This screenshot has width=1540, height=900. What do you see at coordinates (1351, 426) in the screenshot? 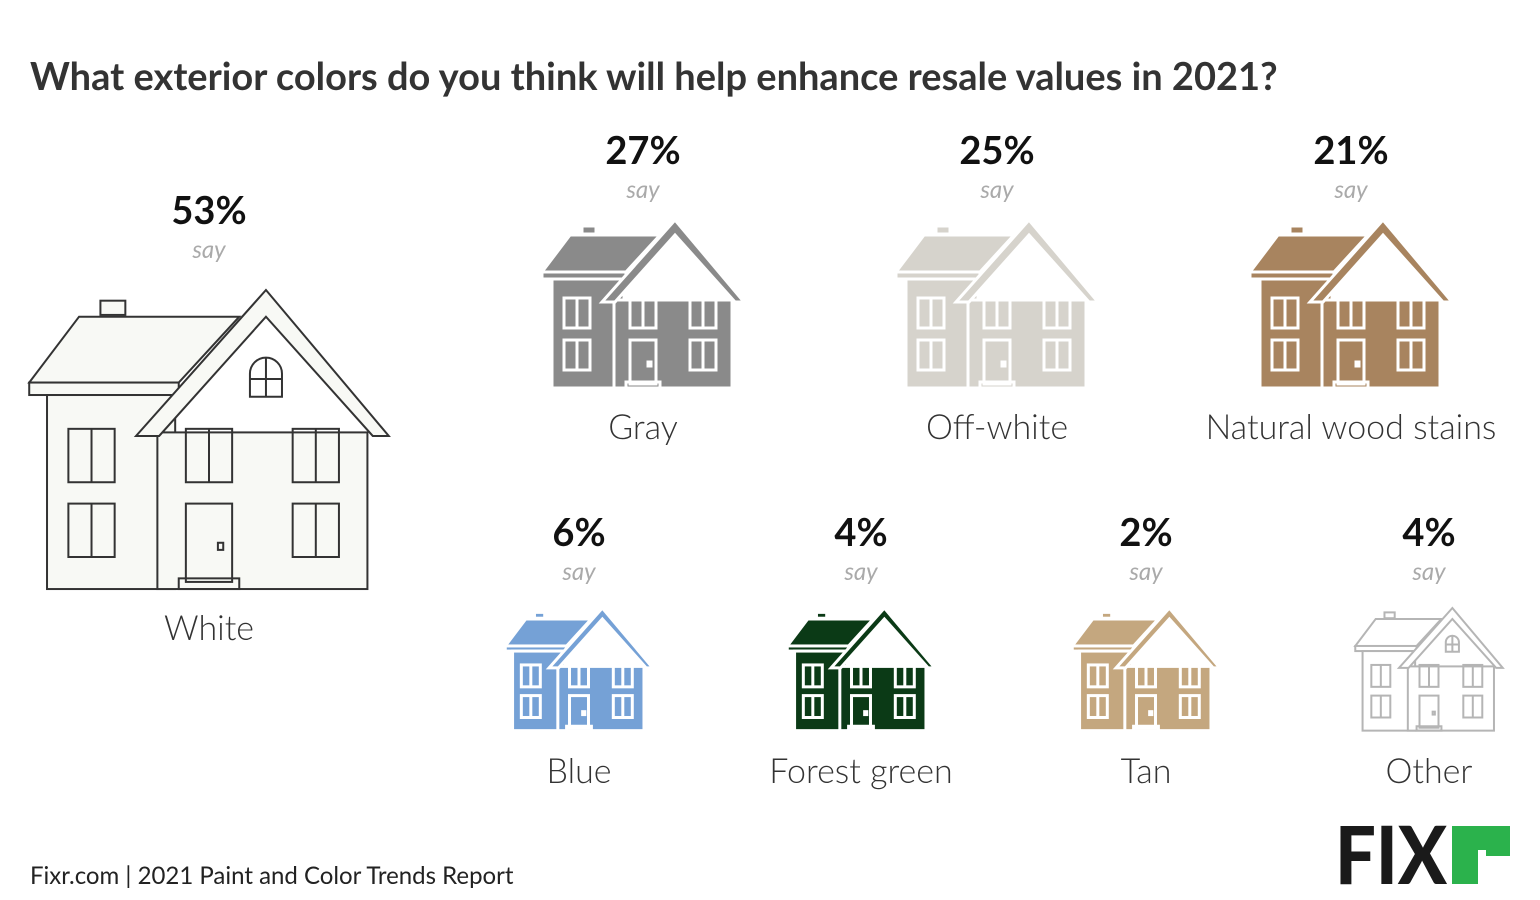
I see `category-label: Natural wood stains` at bounding box center [1351, 426].